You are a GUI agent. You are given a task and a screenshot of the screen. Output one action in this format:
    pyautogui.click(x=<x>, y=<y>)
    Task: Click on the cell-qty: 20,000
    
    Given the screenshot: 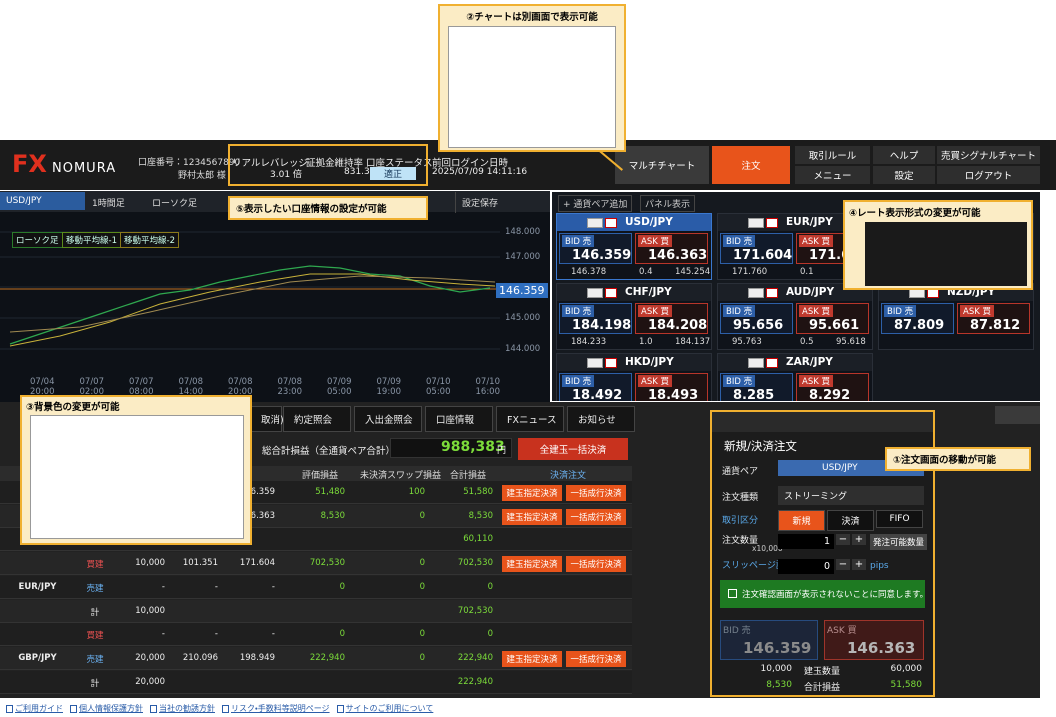 What is the action you would take?
    pyautogui.click(x=150, y=657)
    